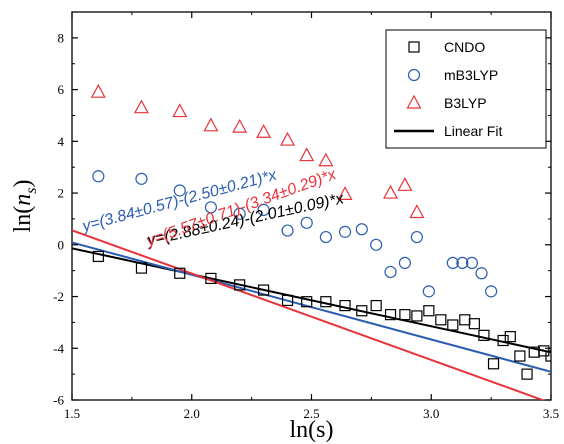  Describe the element at coordinates (58, 400) in the screenshot. I see `y-tick-label: -6` at that location.